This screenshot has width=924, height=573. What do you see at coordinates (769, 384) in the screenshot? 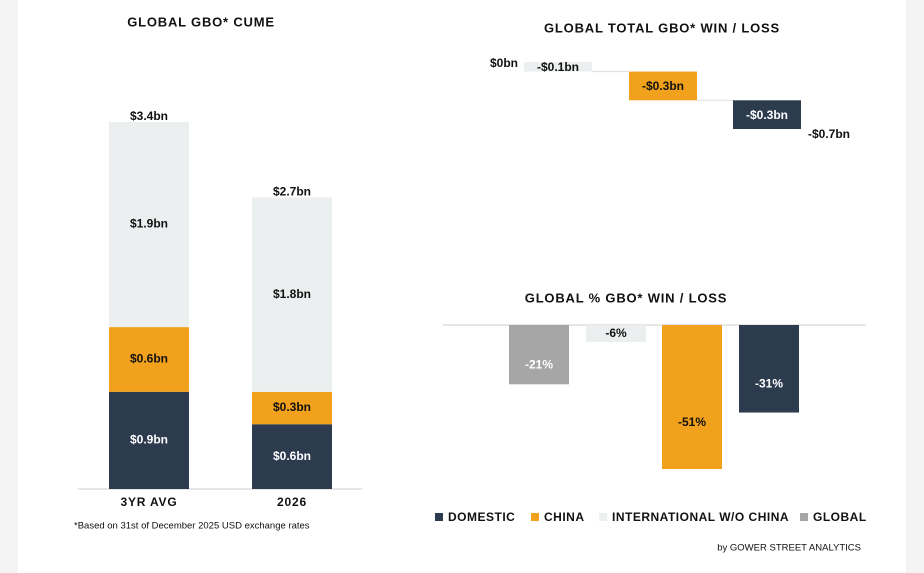
I see `value-label: -31%` at bounding box center [769, 384].